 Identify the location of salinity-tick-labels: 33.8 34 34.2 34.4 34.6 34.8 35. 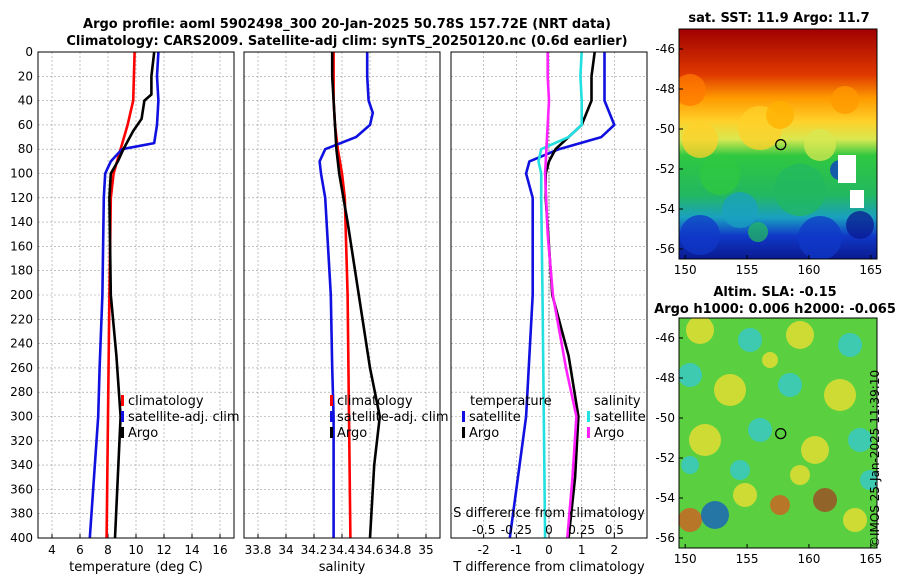
(339, 550).